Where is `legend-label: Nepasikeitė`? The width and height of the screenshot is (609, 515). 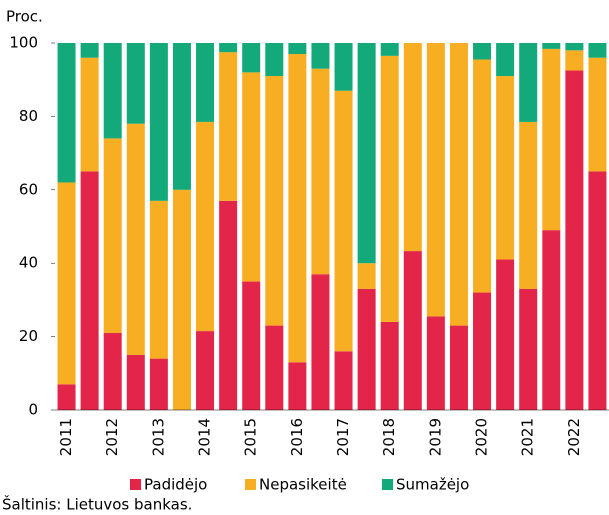
legend-label: Nepasikeitė is located at coordinates (303, 485).